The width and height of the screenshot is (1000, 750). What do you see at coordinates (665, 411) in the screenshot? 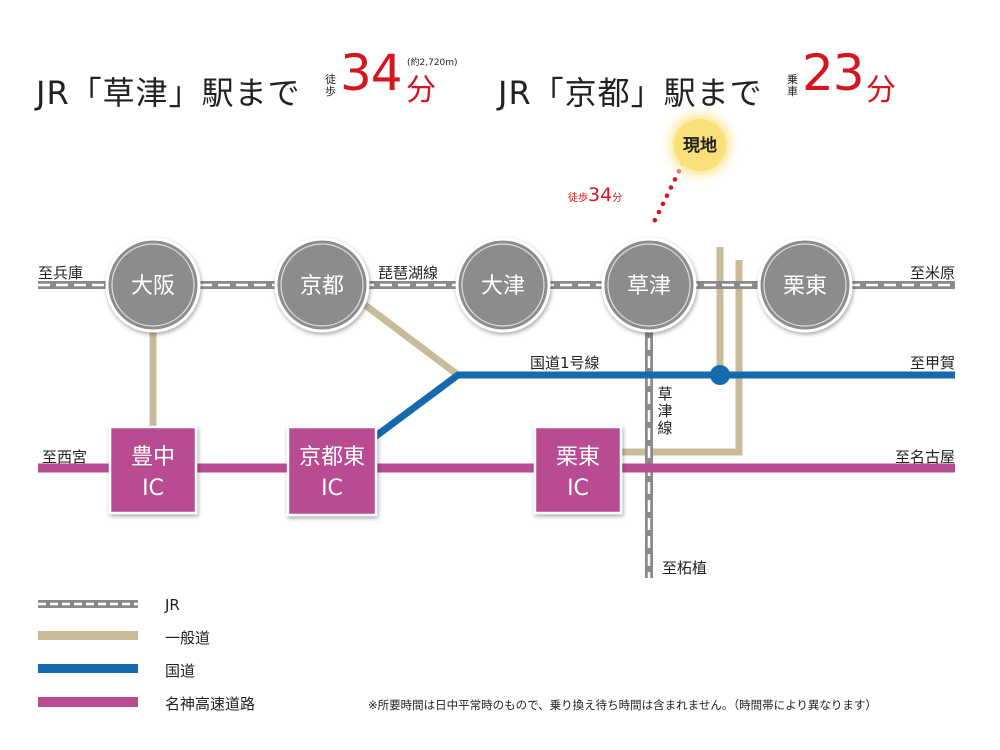
I see `label-kusatsu-line: 草津線` at bounding box center [665, 411].